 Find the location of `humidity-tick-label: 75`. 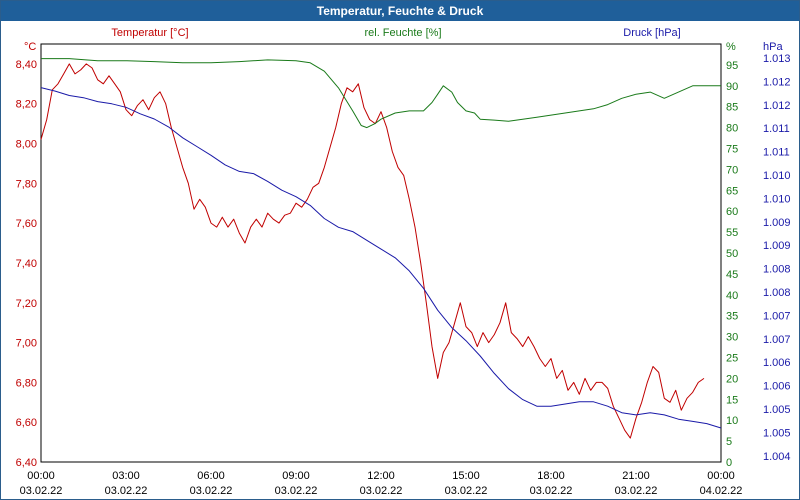

humidity-tick-label: 75 is located at coordinates (732, 150).